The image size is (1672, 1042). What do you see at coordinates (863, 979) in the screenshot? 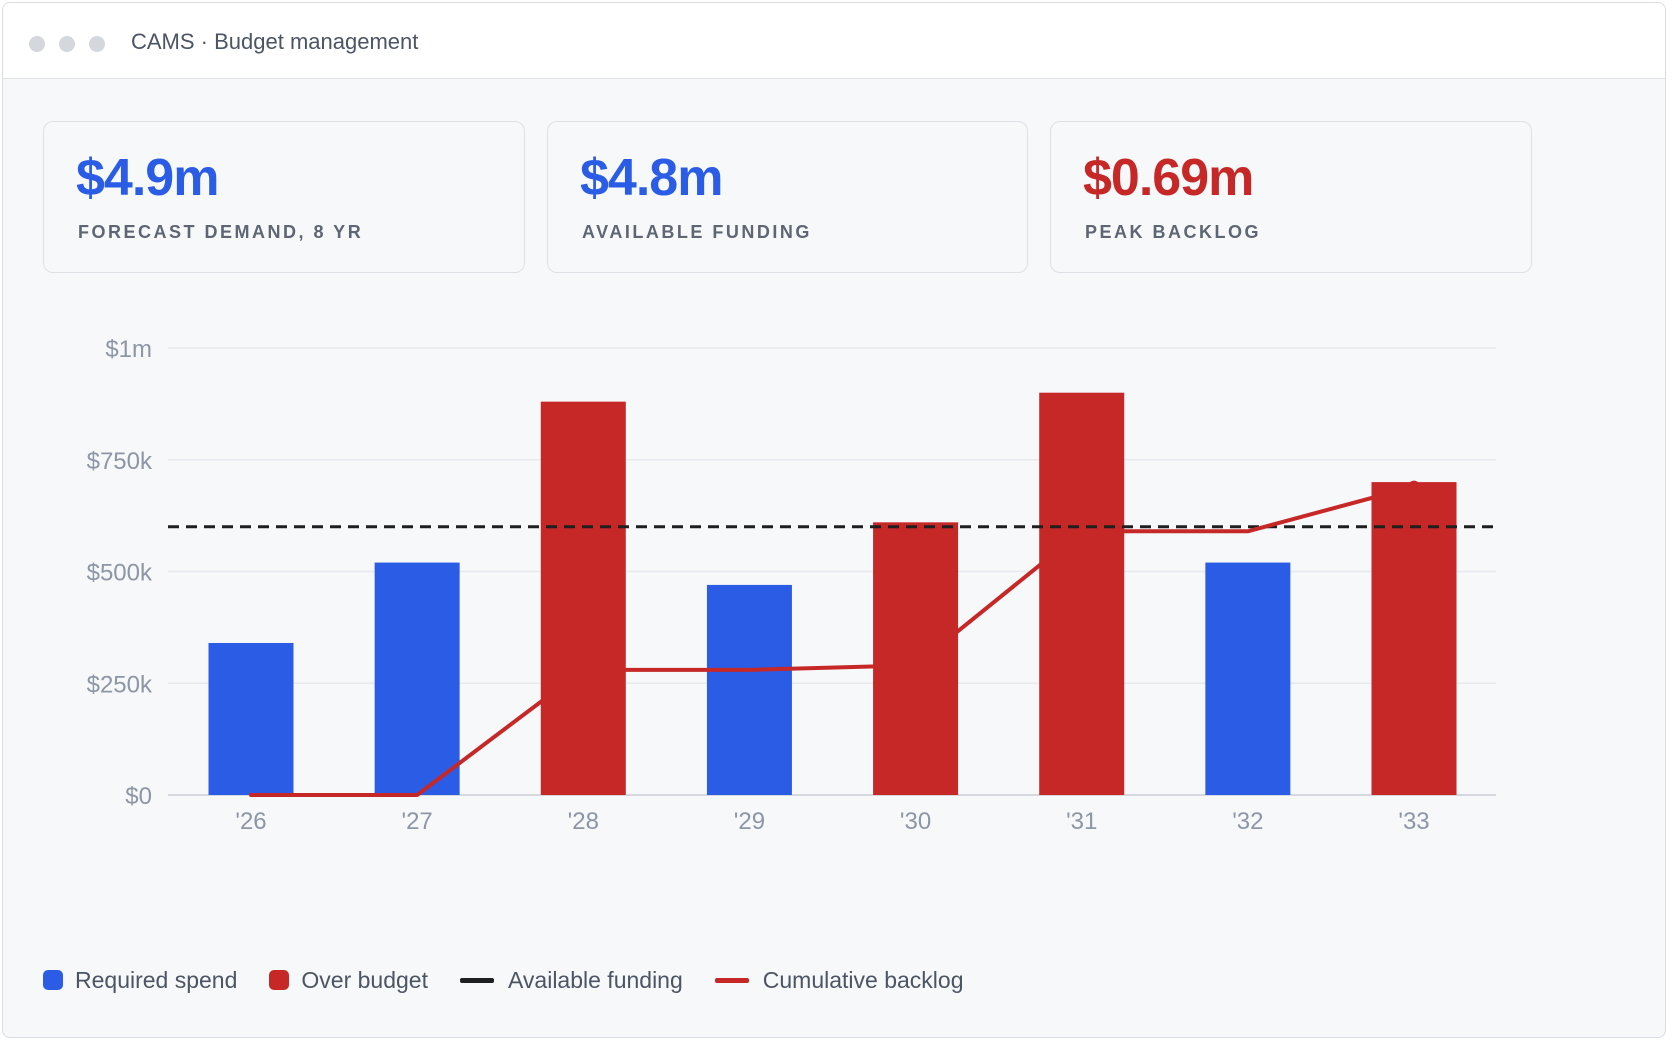
I see `legend-label: Cumulative backlog` at bounding box center [863, 979].